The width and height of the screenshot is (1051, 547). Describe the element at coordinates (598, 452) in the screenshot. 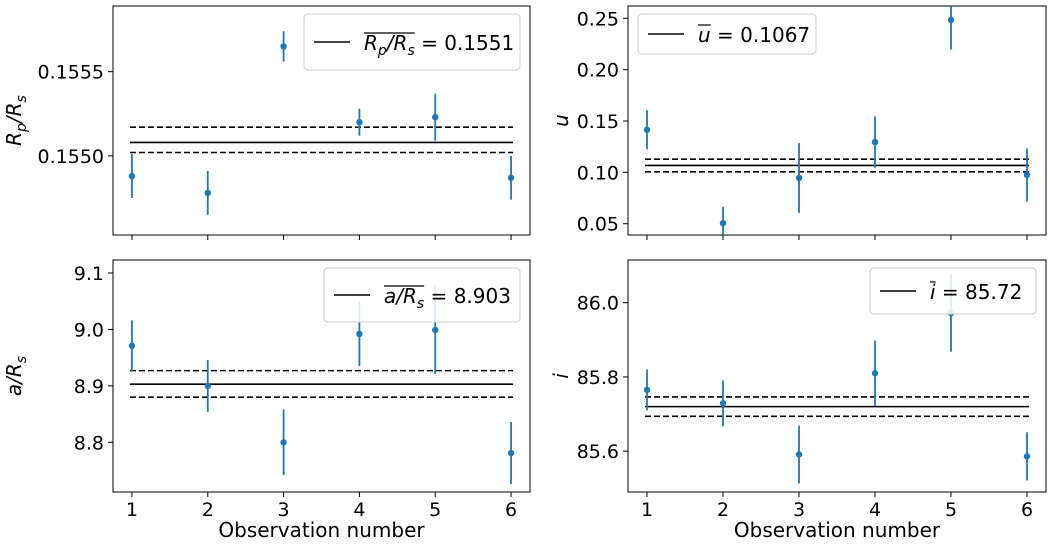

I see `y-tick-label: 85.6` at that location.